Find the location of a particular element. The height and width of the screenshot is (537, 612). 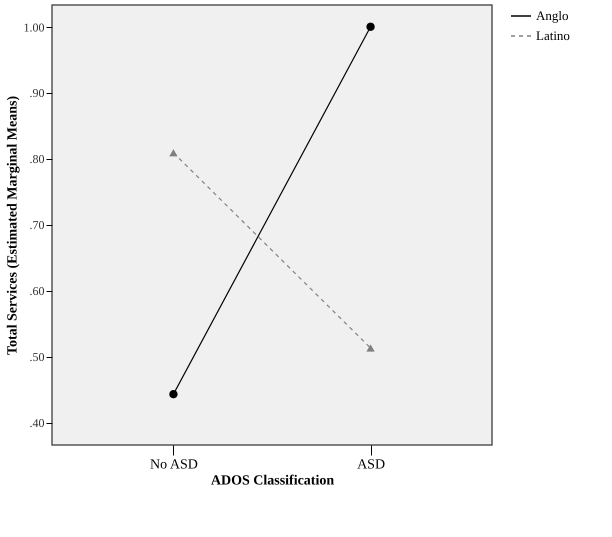

y-tick-label: .60 is located at coordinates (37, 291).